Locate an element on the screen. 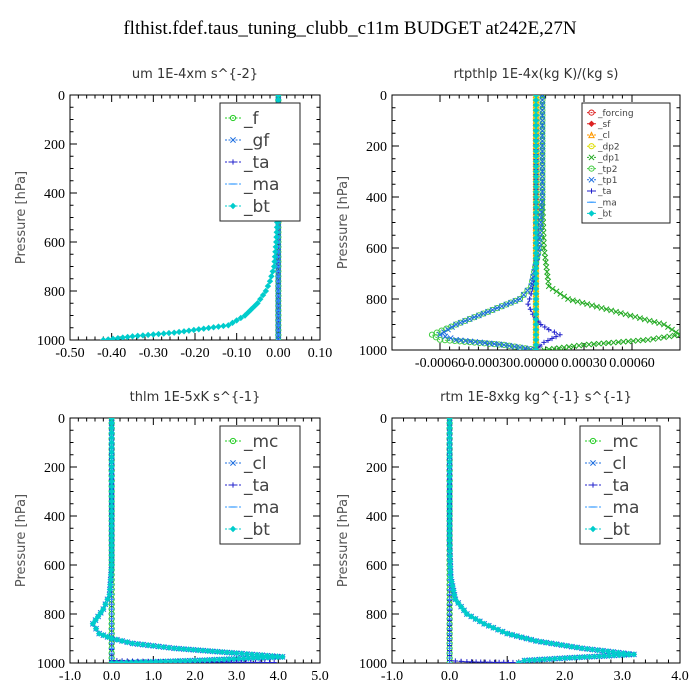 This screenshot has width=700, height=700. x-tick-label: -0.10 is located at coordinates (236, 353).